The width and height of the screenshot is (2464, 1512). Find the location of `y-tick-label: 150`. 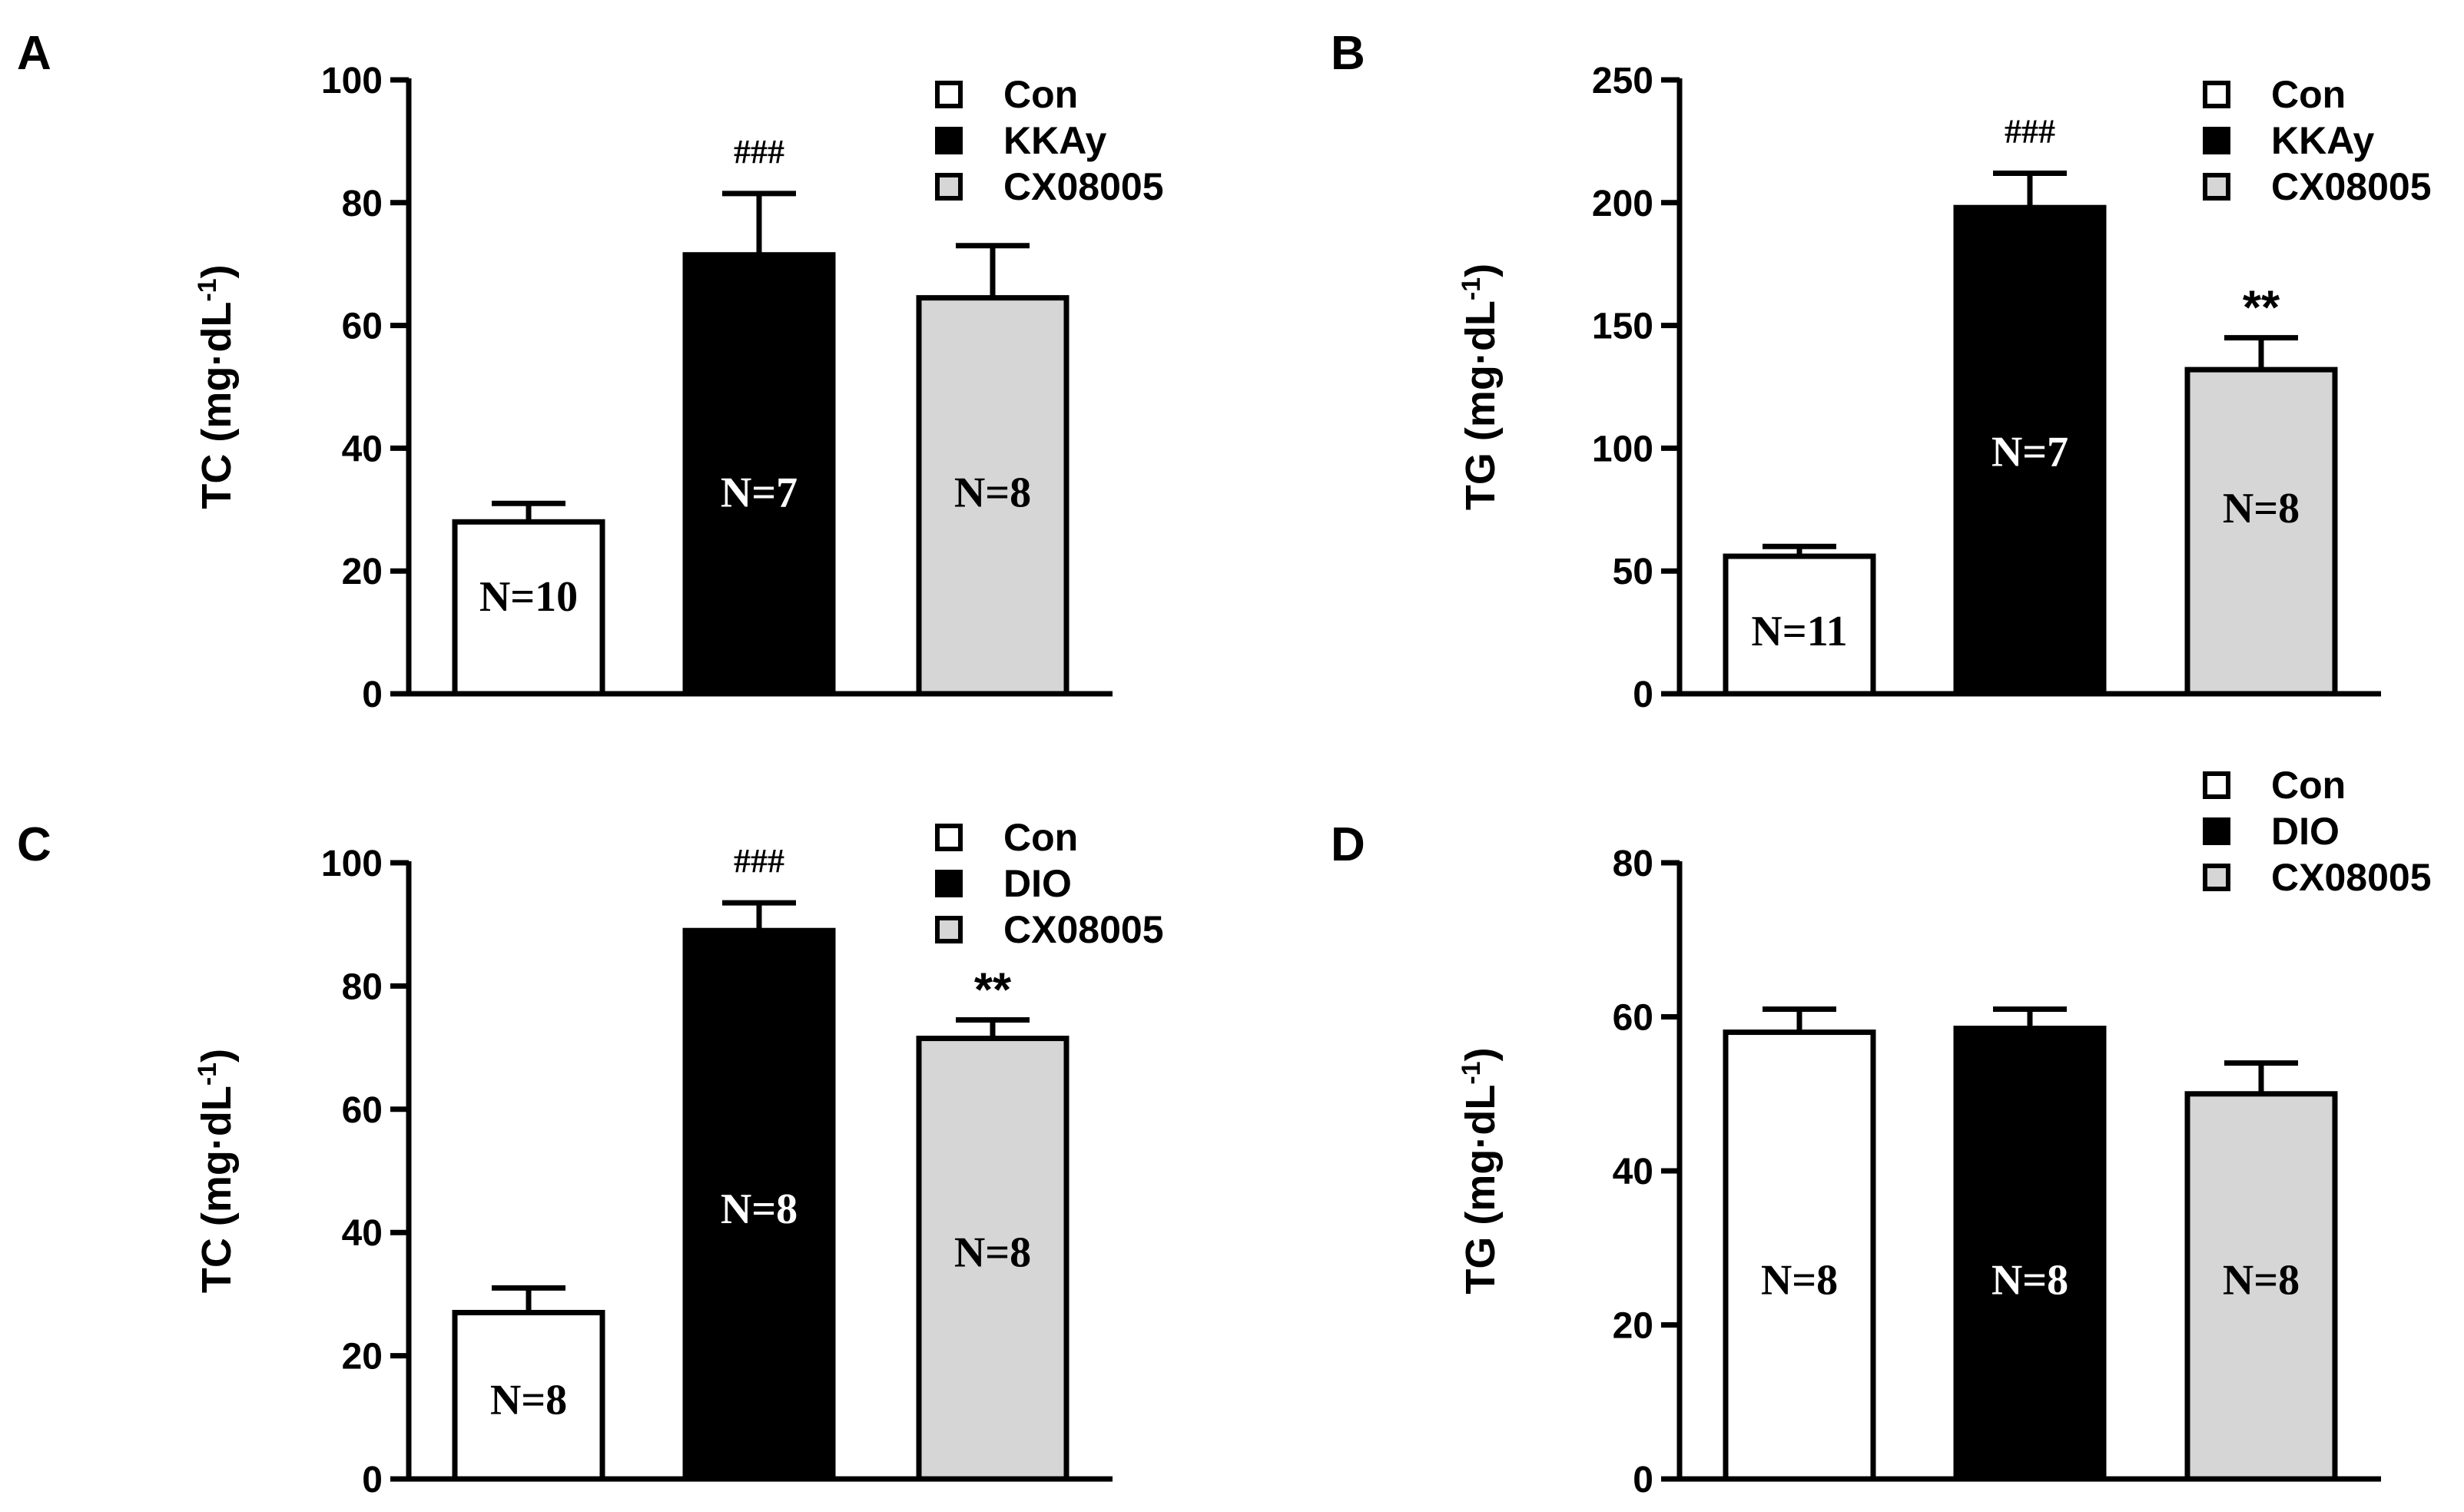

y-tick-label: 150 is located at coordinates (1623, 327).